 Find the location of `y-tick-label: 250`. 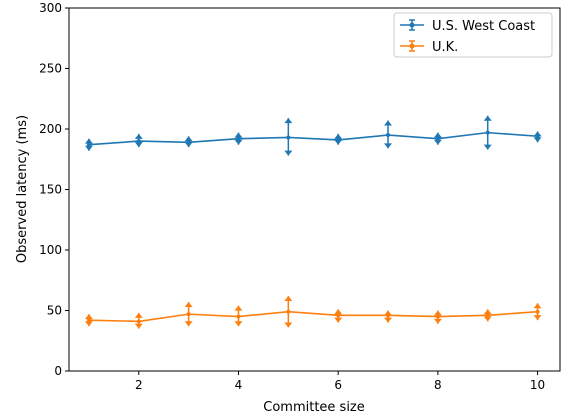

y-tick-label: 250 is located at coordinates (50, 69).